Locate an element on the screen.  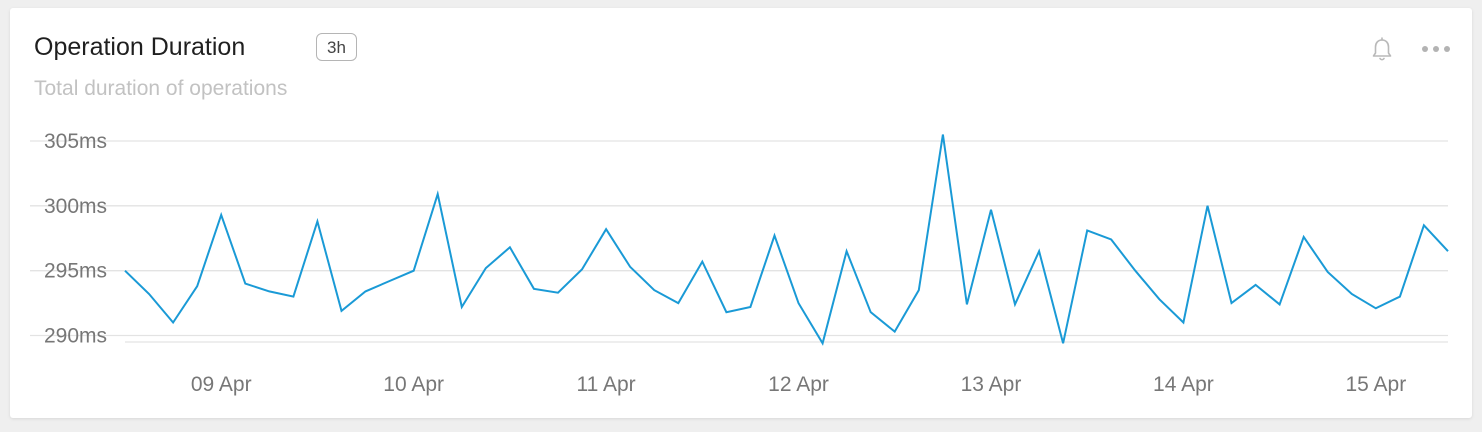
x-tick-label: 09 Apr is located at coordinates (221, 384).